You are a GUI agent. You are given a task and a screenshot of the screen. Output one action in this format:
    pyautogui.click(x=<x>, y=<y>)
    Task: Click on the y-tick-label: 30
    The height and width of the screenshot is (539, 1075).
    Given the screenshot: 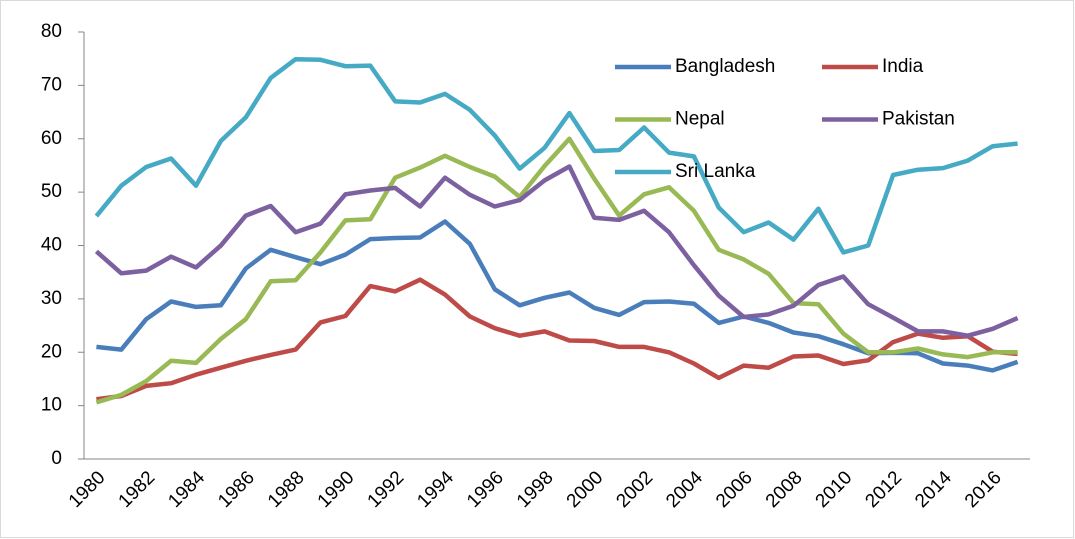 What is the action you would take?
    pyautogui.click(x=51, y=298)
    